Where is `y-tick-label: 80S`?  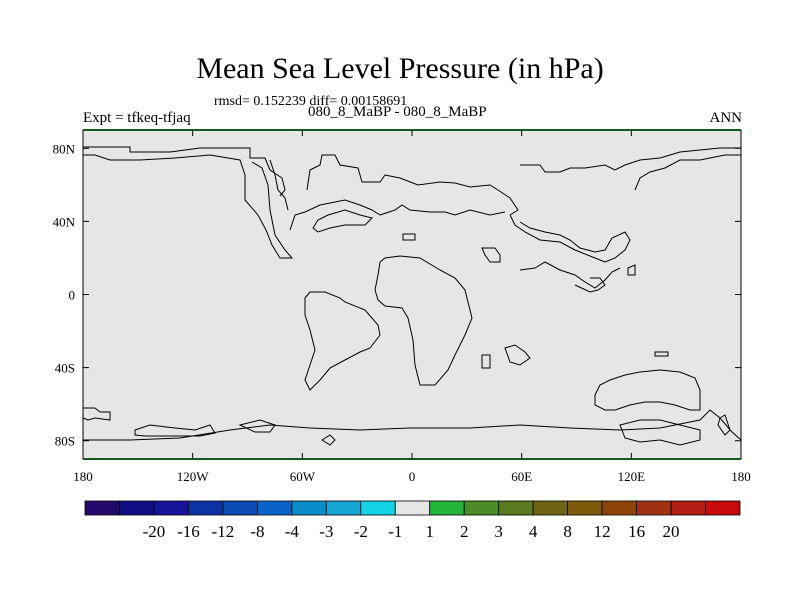
y-tick-label: 80S is located at coordinates (65, 441).